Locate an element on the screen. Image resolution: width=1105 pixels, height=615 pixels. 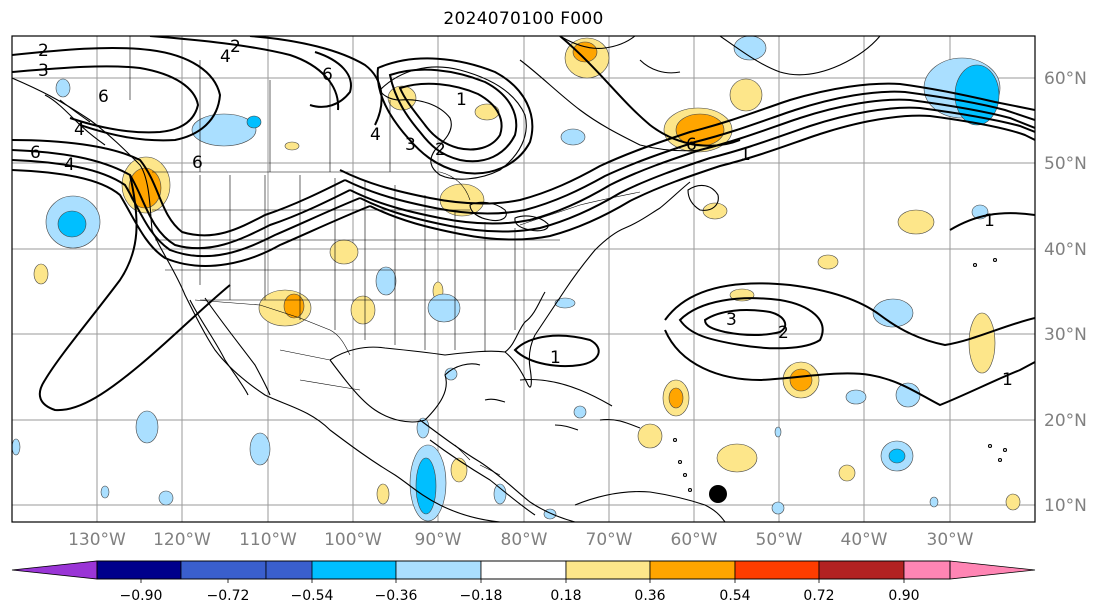
colorbar-tick-label: 0.72 is located at coordinates (818, 596).